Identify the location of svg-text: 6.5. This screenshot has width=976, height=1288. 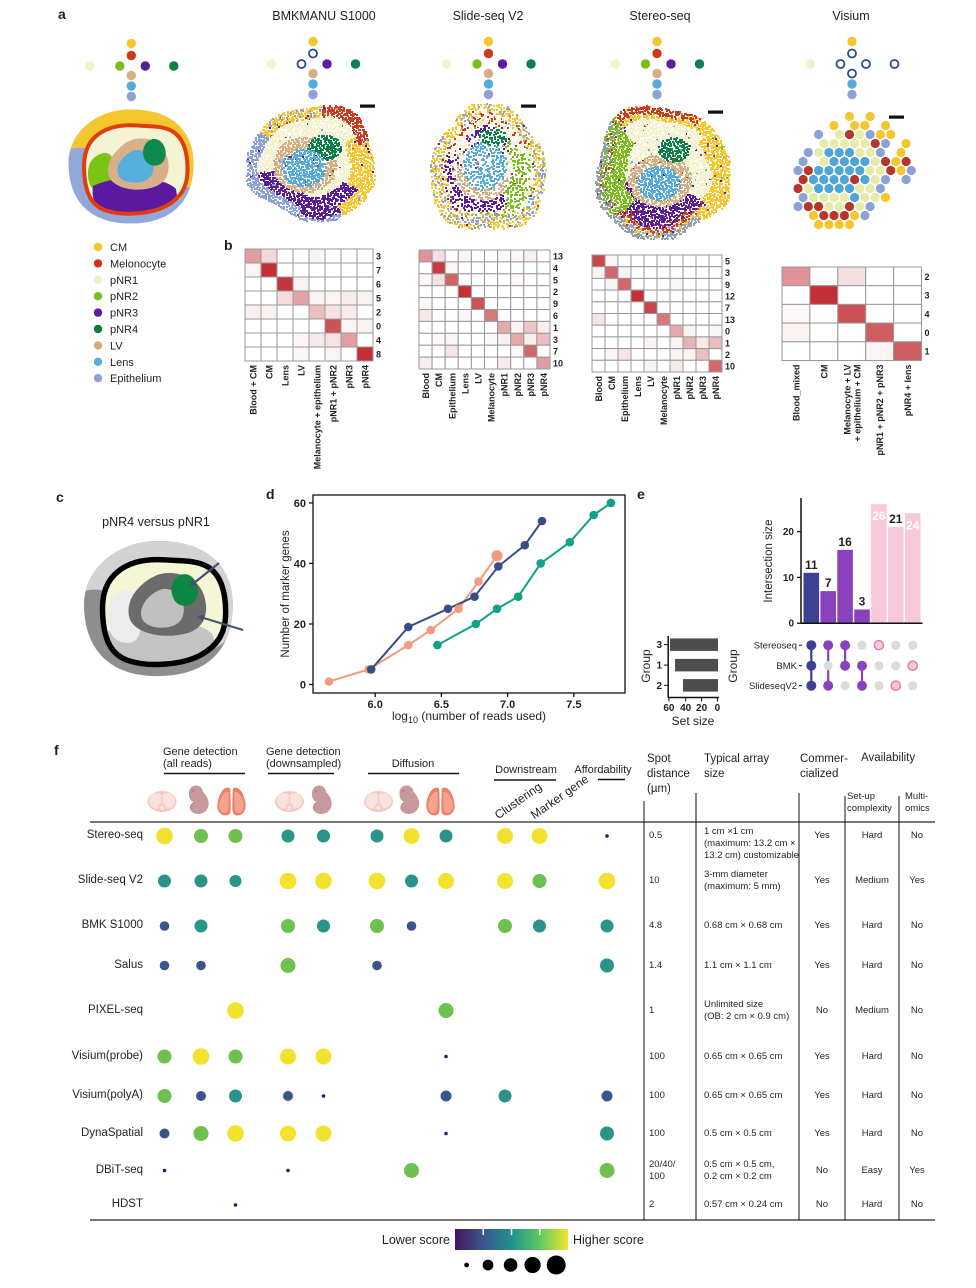
(441, 705).